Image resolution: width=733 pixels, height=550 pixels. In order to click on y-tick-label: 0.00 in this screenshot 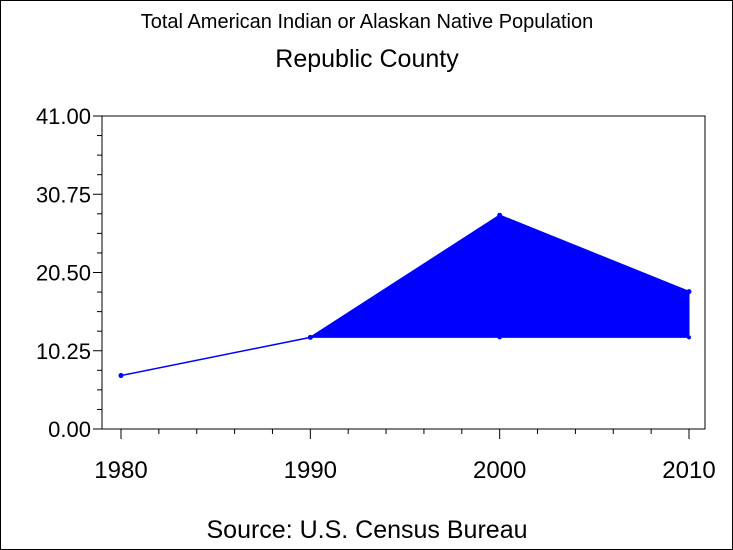, I will do `click(69, 429)`.